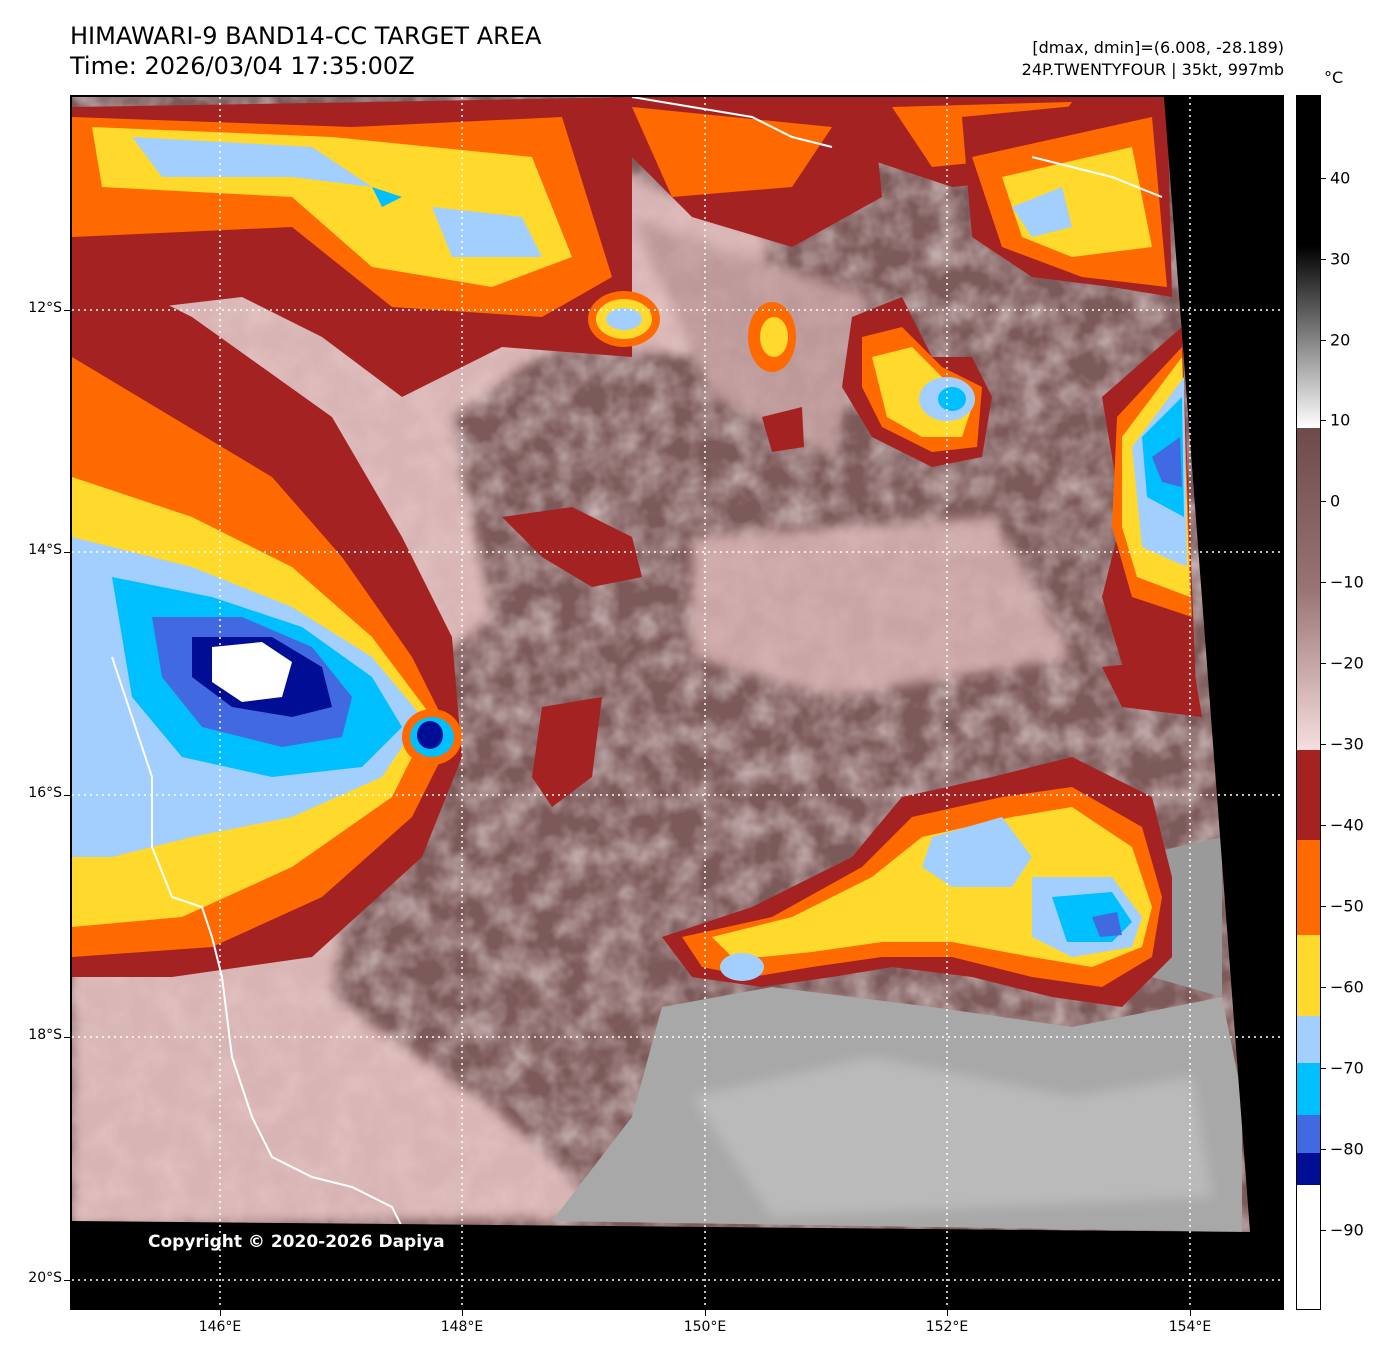 This screenshot has height=1359, width=1388. I want to click on colorbar-label: −50, so click(1347, 906).